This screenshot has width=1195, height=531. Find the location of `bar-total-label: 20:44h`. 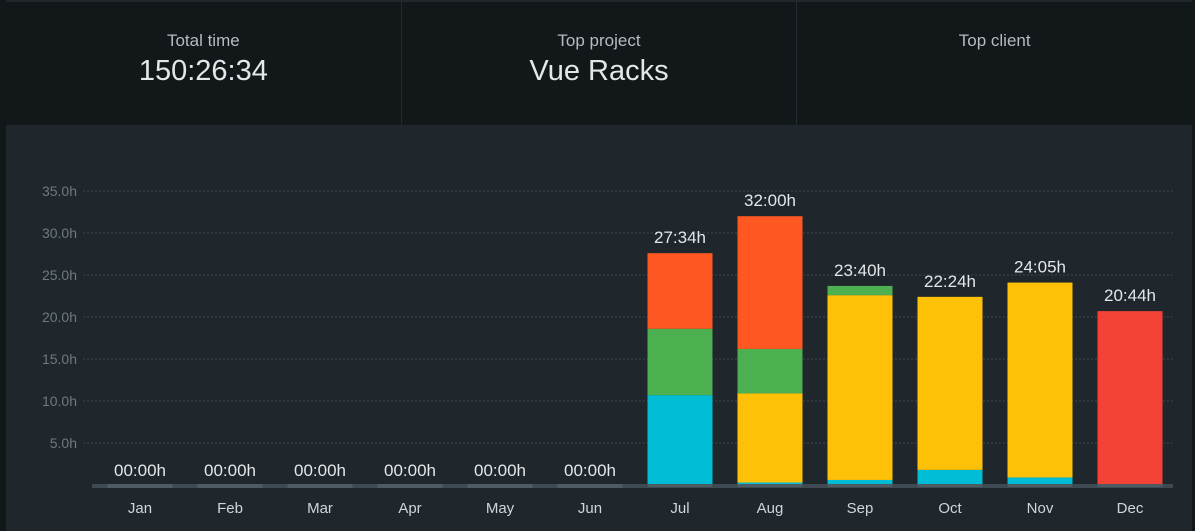

bar-total-label: 20:44h is located at coordinates (1130, 295).